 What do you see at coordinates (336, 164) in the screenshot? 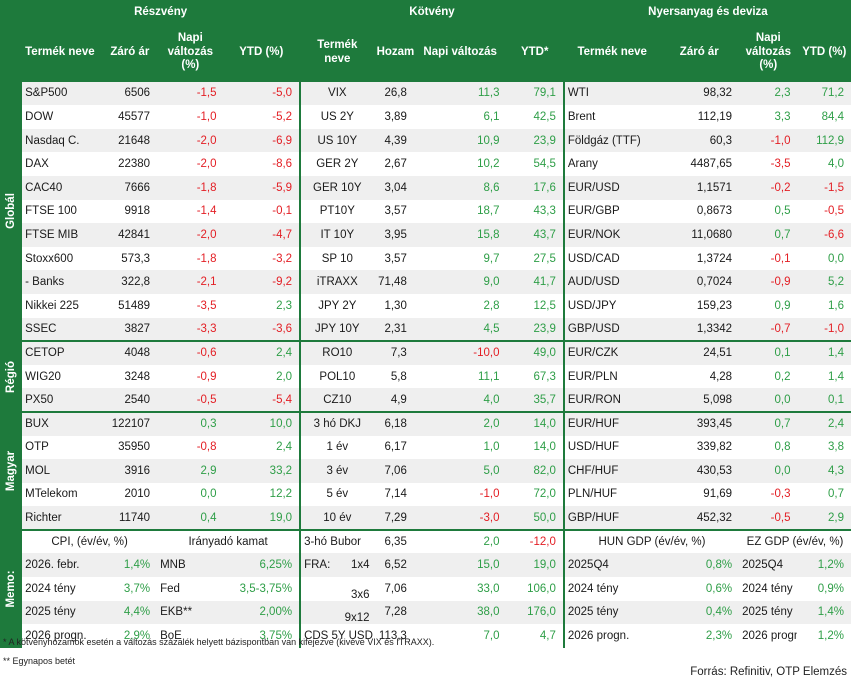
I see `table-cell: GER 2Y` at bounding box center [336, 164].